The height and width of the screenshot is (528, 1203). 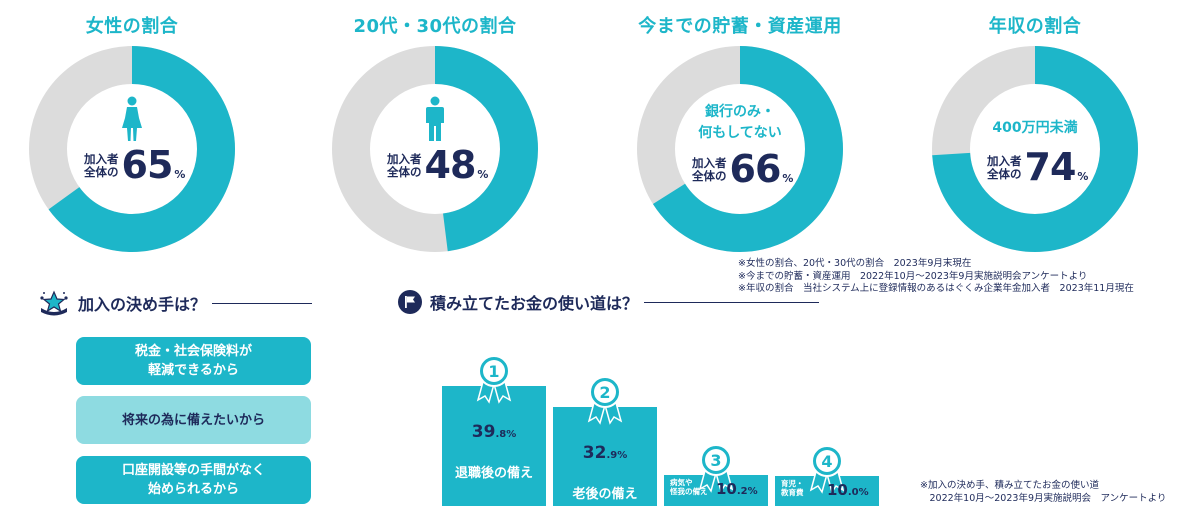 What do you see at coordinates (1043, 498) in the screenshot?
I see `note-line: 2022年10月～2023年9月実施説明会 アンケートより` at bounding box center [1043, 498].